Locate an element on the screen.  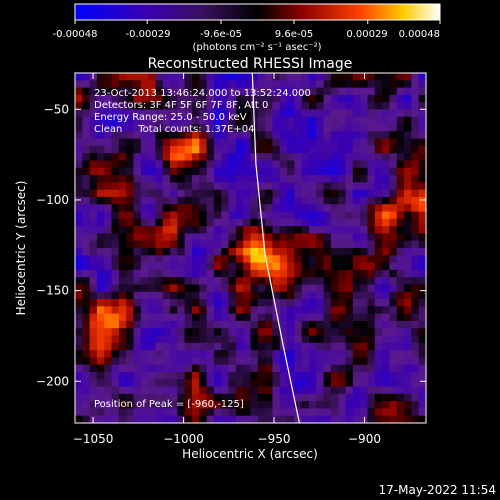
x-axis-label: Heliocentric X (arcsec) is located at coordinates (250, 454).